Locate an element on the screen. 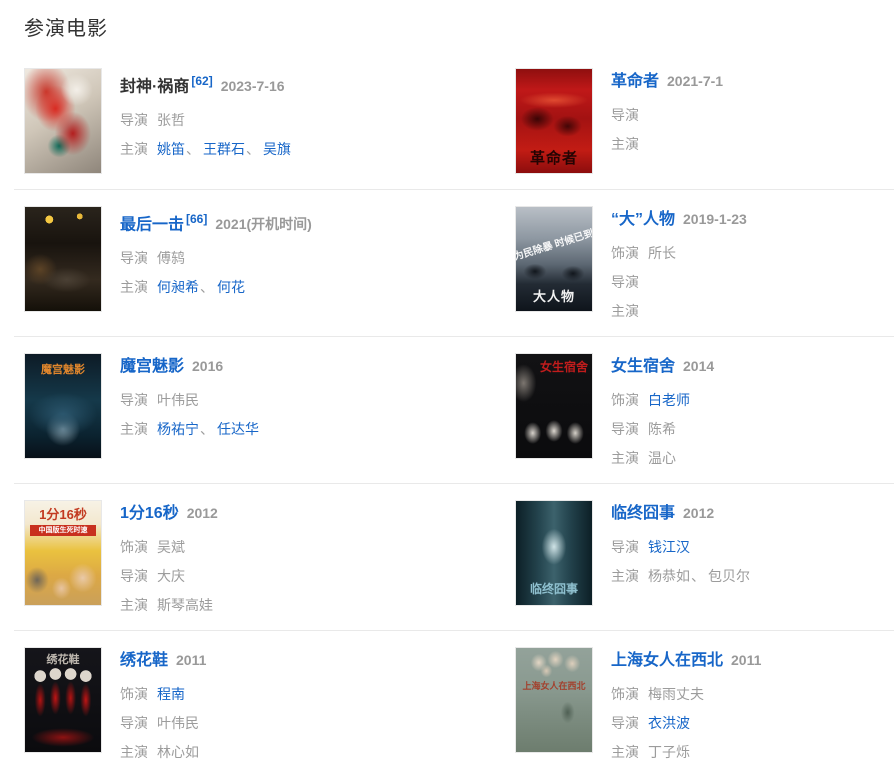 This screenshot has width=894, height=777. movie-title-text: 封神·祸商 is located at coordinates (155, 87).